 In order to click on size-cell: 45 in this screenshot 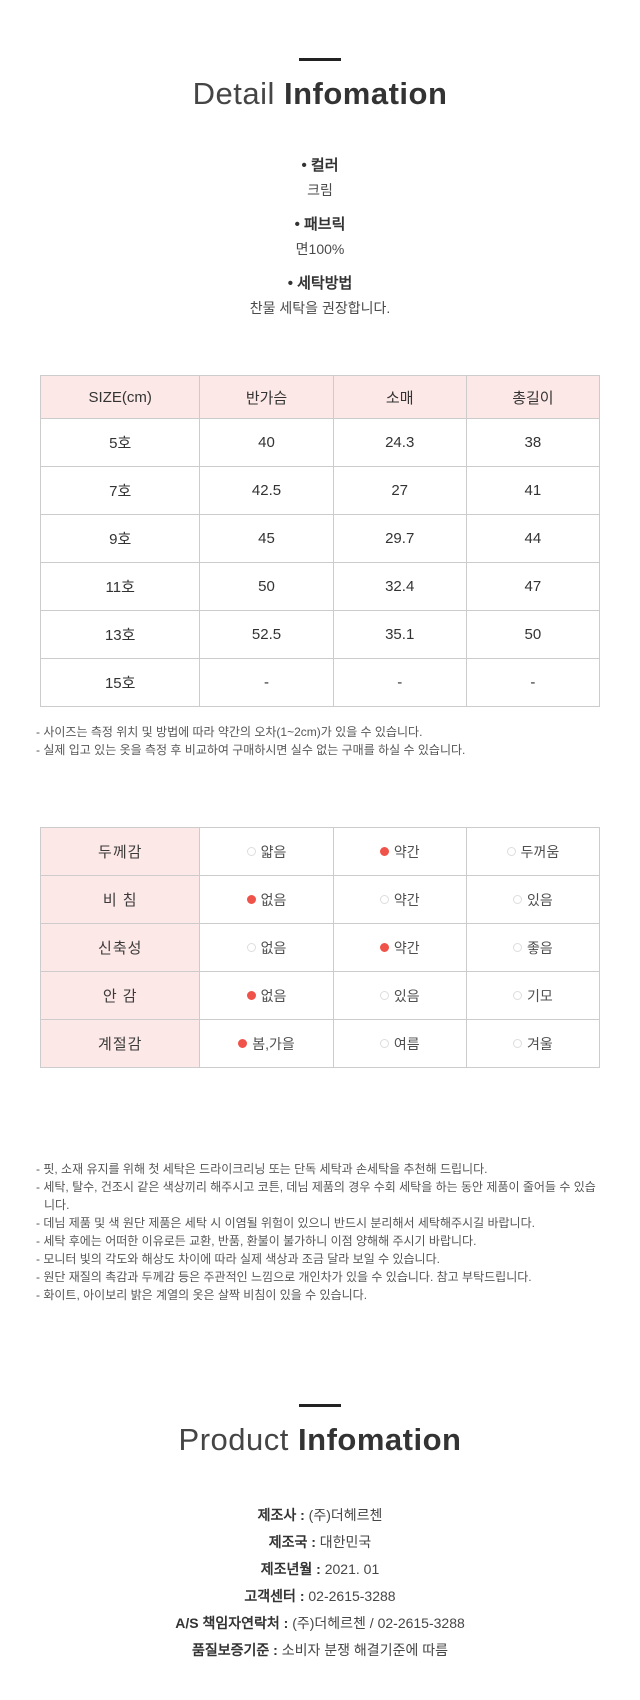, I will do `click(266, 538)`.